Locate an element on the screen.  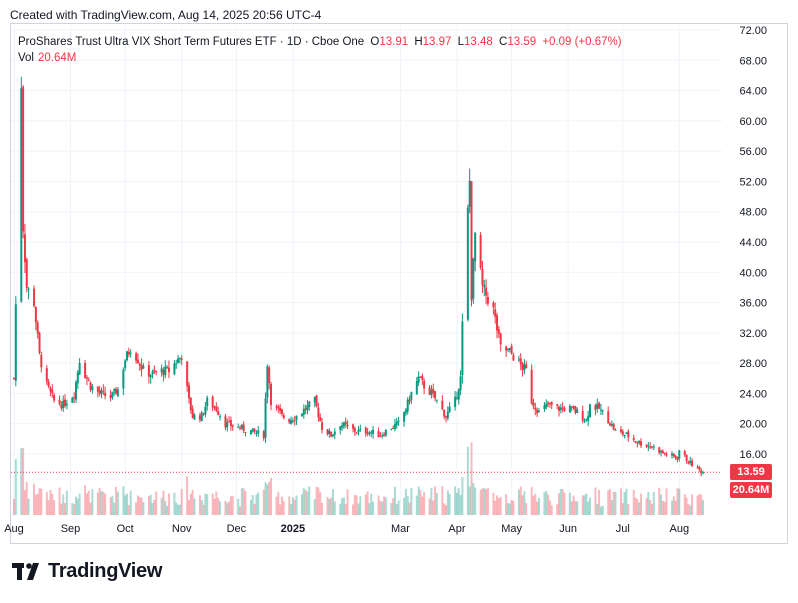
open-value: 13.91 is located at coordinates (394, 42).